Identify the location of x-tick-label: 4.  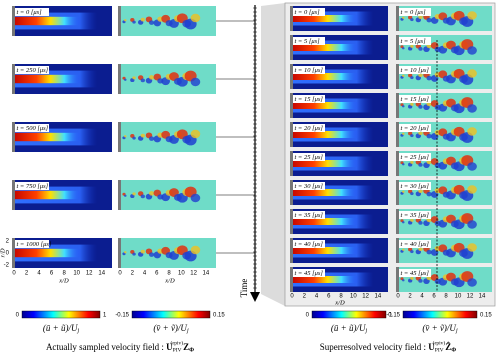
(422, 297).